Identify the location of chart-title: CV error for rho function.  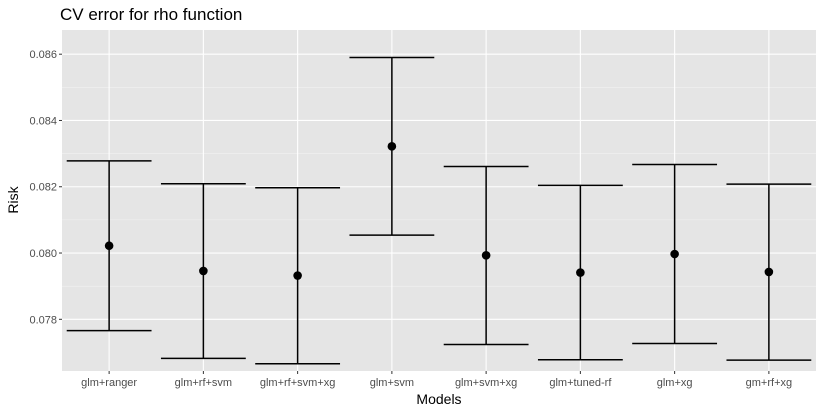
(151, 14).